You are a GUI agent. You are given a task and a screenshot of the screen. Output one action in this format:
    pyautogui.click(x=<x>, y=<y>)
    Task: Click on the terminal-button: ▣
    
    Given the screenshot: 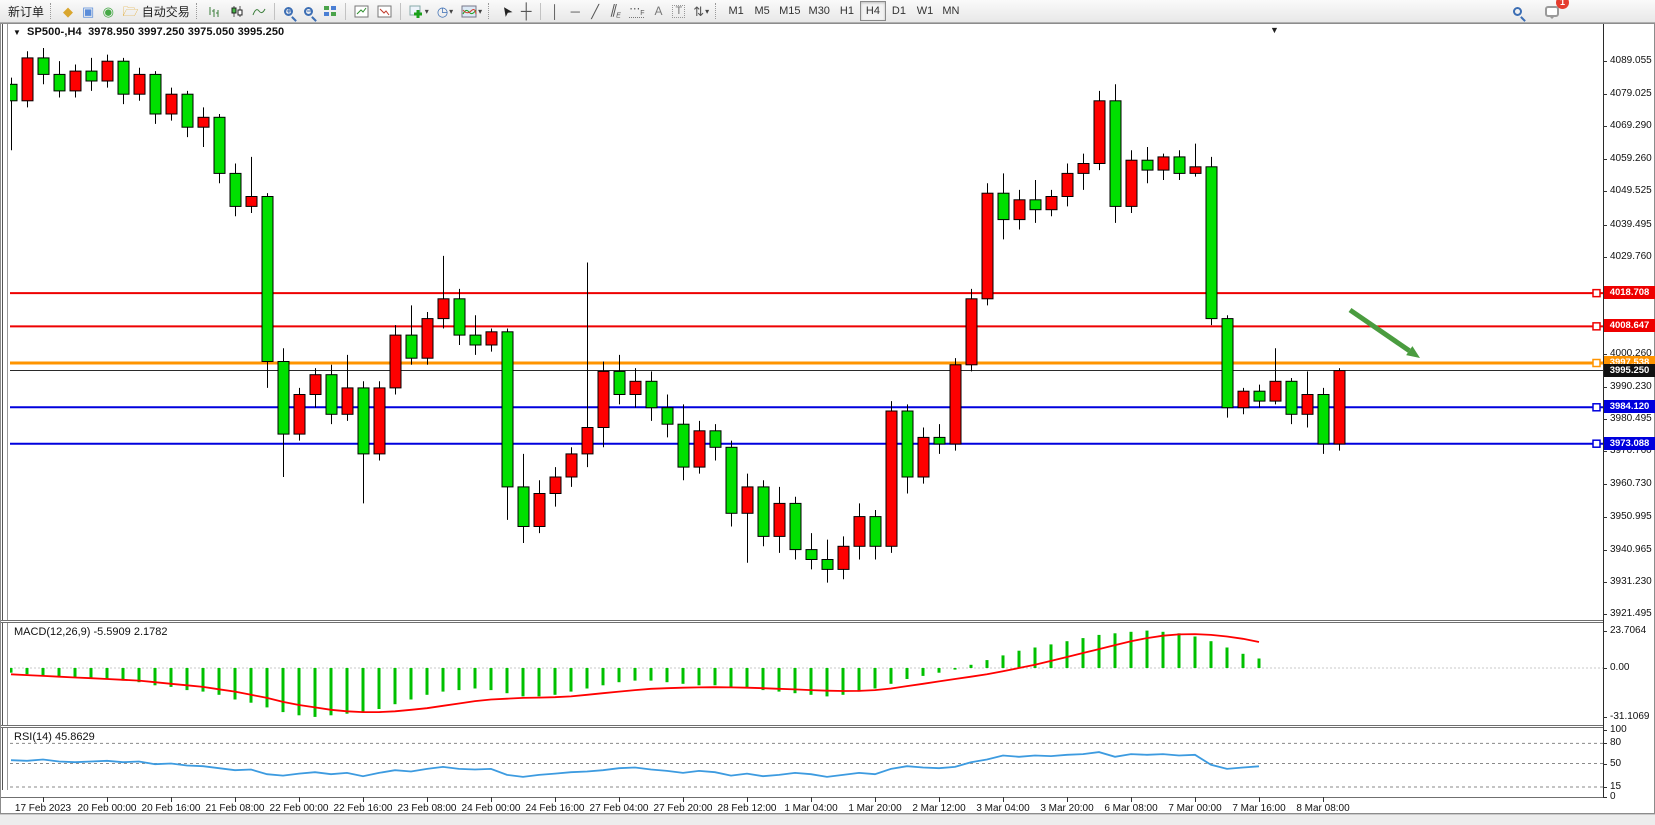 What is the action you would take?
    pyautogui.click(x=88, y=11)
    